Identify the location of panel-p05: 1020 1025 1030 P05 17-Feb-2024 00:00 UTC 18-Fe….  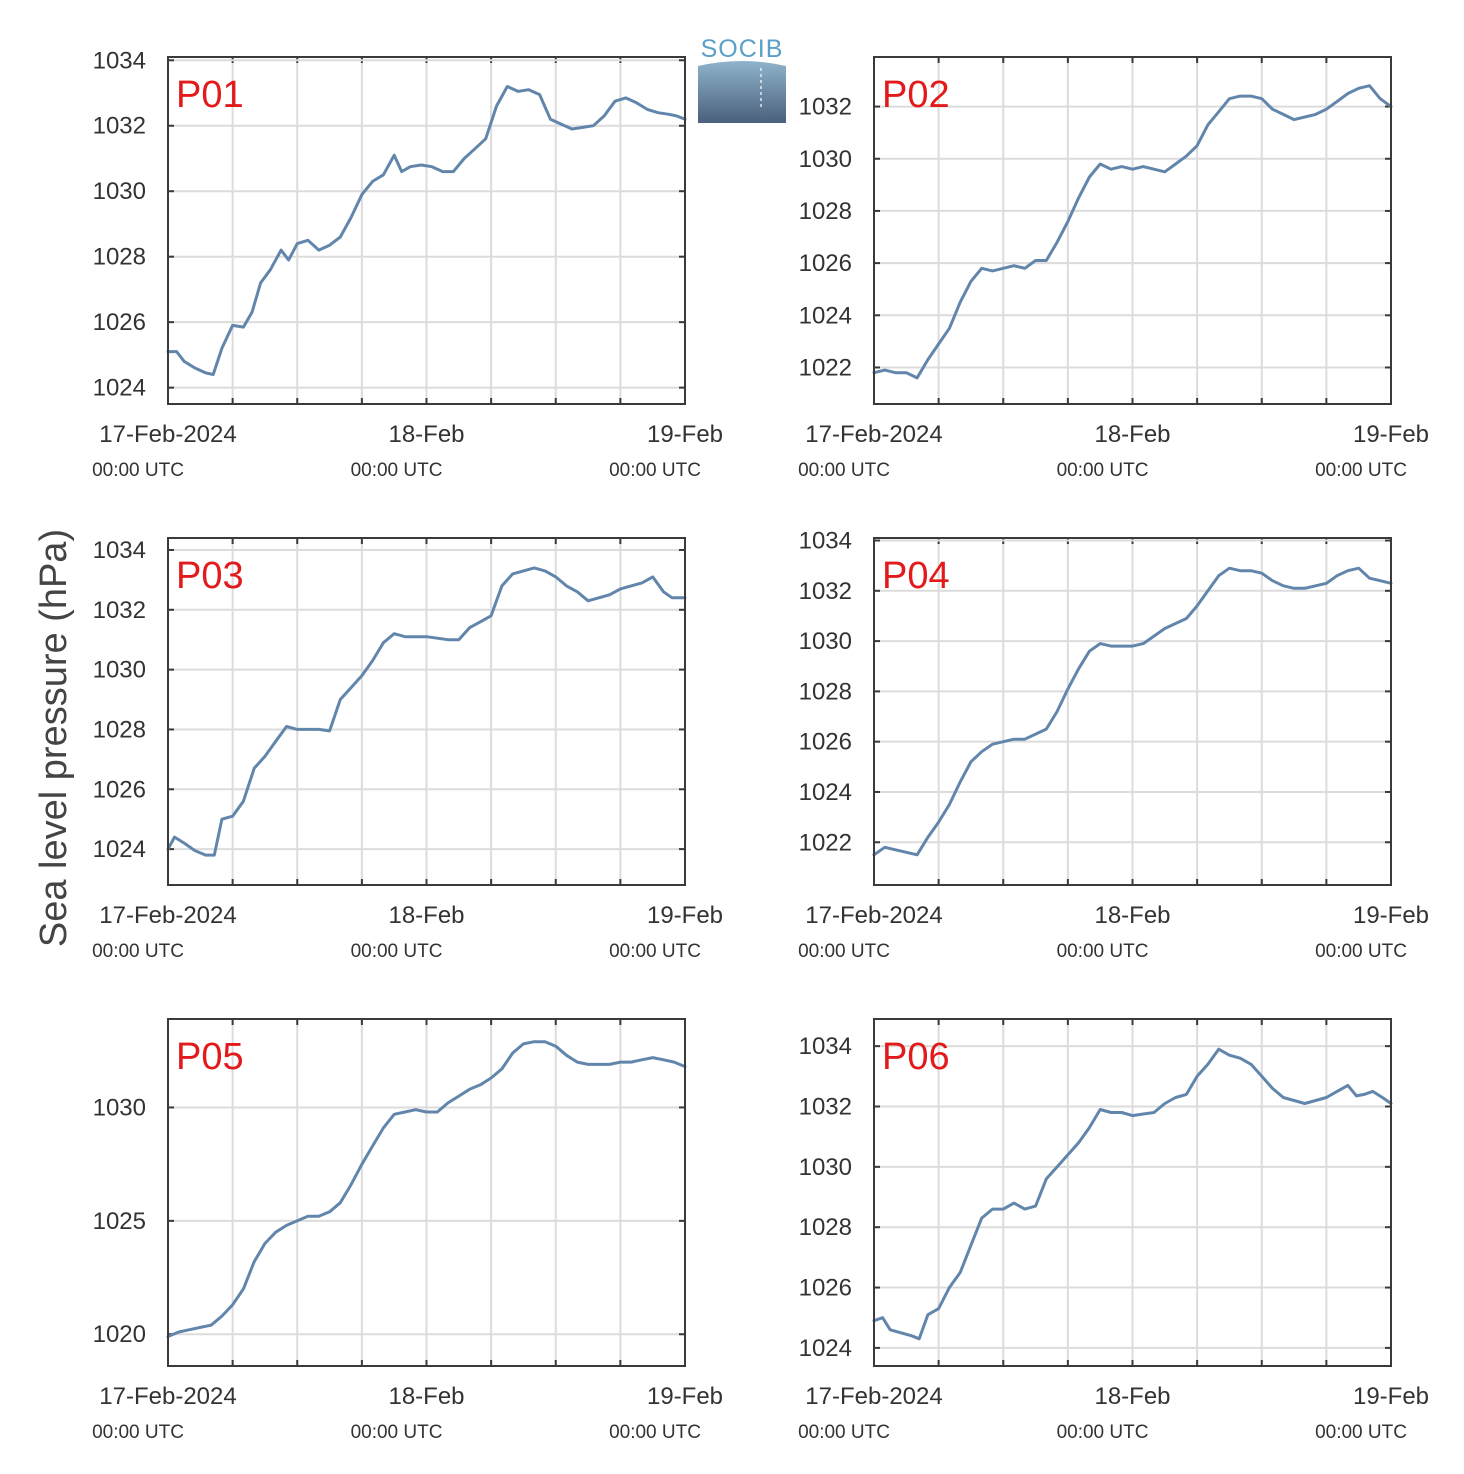
(407, 1230).